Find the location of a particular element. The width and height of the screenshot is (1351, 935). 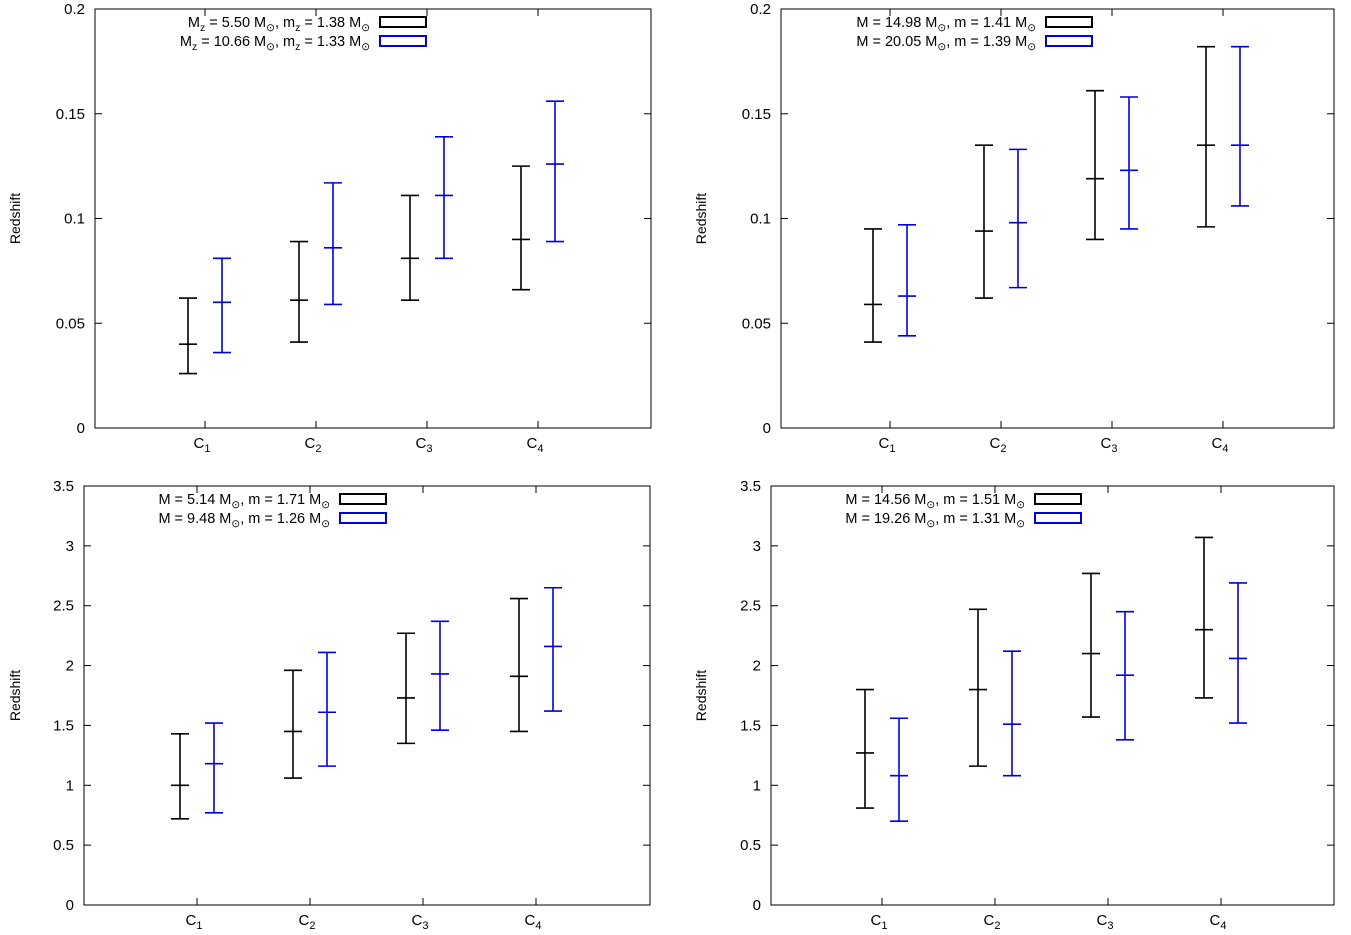

legend-label: Mz = 5.50 M⊙, mz = 1.38 M⊙ is located at coordinates (279, 24).